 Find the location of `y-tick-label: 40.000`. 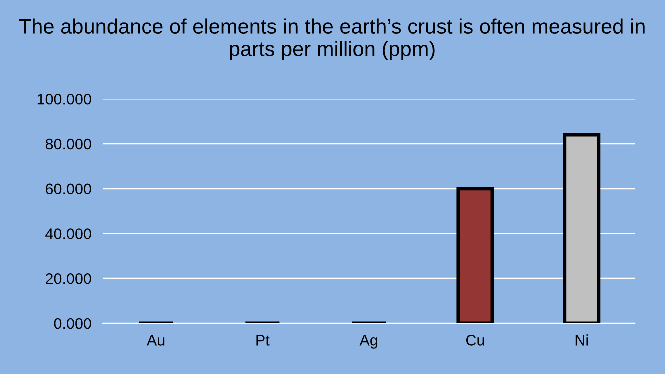

y-tick-label: 40.000 is located at coordinates (69, 234).